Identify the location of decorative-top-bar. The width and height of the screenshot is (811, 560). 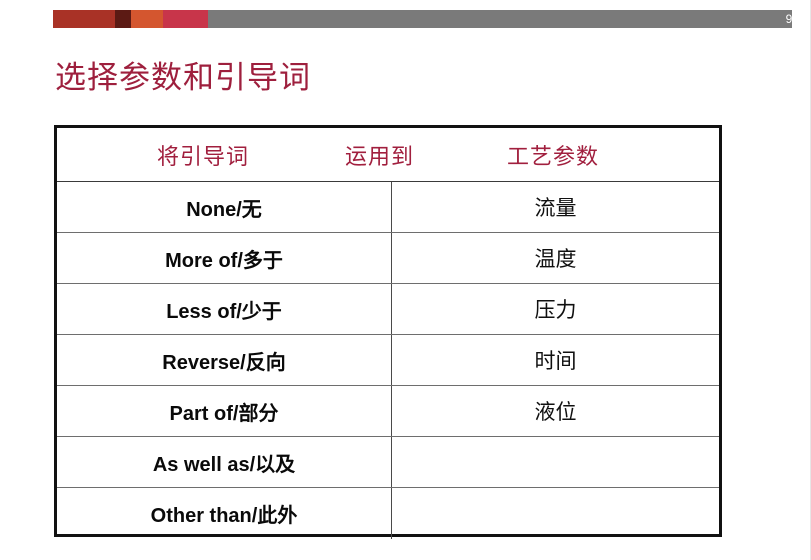
(422, 19).